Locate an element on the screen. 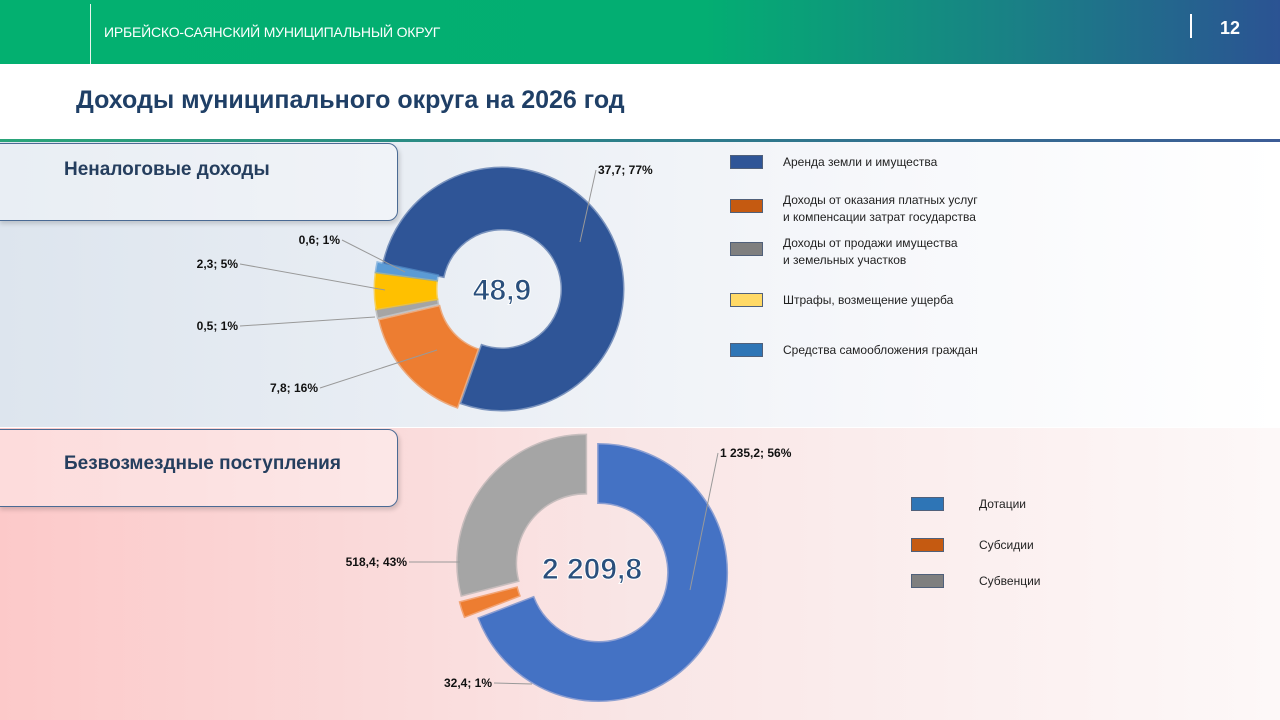 The image size is (1280, 720). page-number: 12 is located at coordinates (1230, 28).